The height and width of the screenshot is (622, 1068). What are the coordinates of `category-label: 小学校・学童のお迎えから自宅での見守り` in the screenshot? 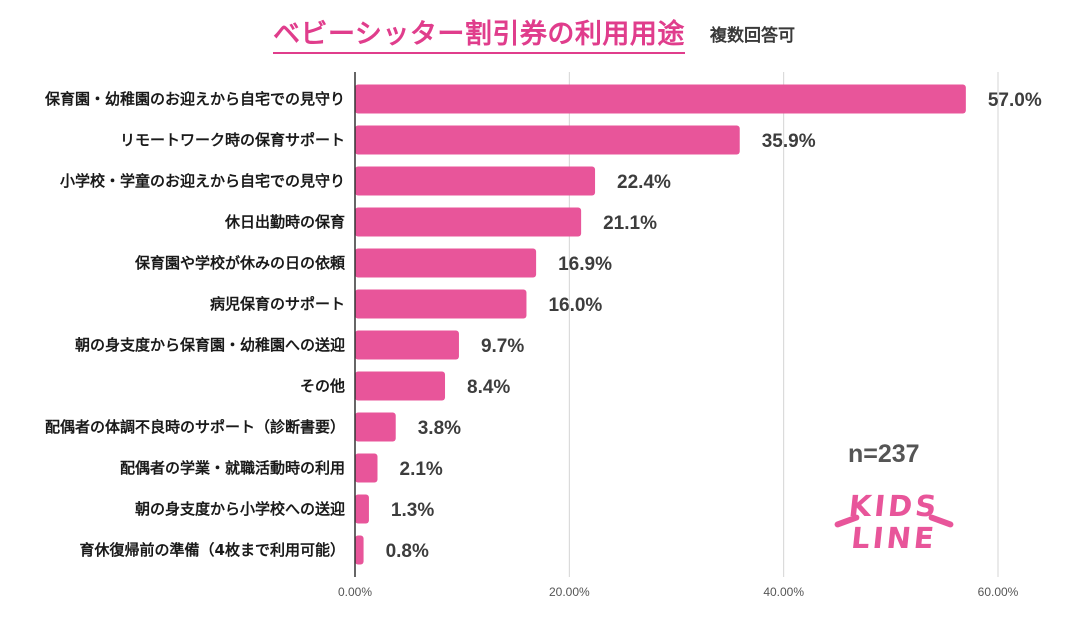 It's located at (202, 181).